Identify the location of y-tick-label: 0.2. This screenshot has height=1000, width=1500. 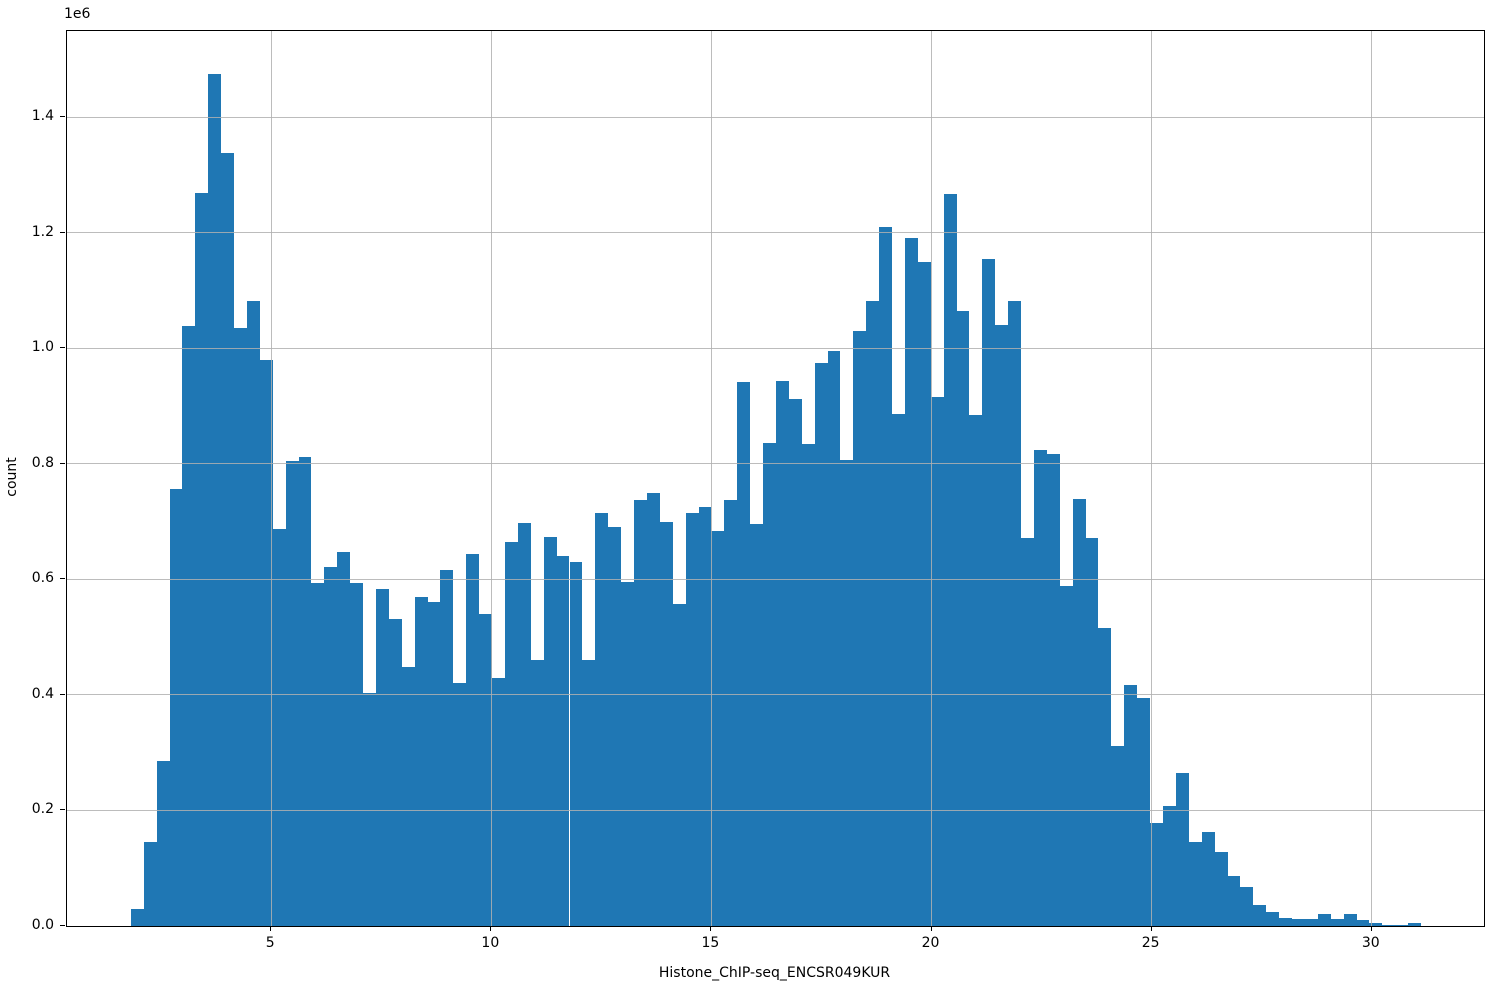
(42, 809).